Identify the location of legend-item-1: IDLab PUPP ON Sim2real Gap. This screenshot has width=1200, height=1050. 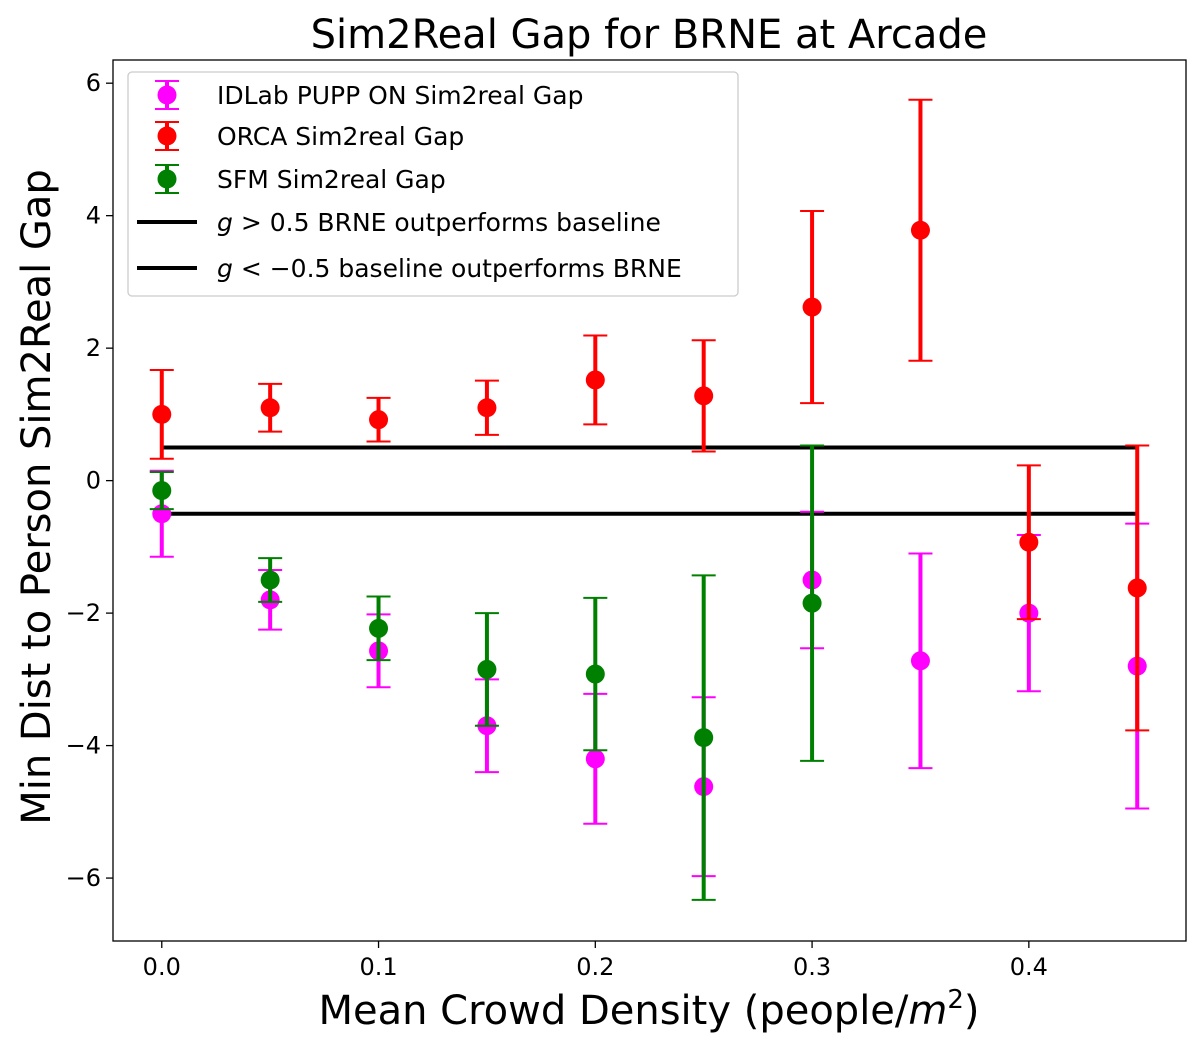
(369, 95).